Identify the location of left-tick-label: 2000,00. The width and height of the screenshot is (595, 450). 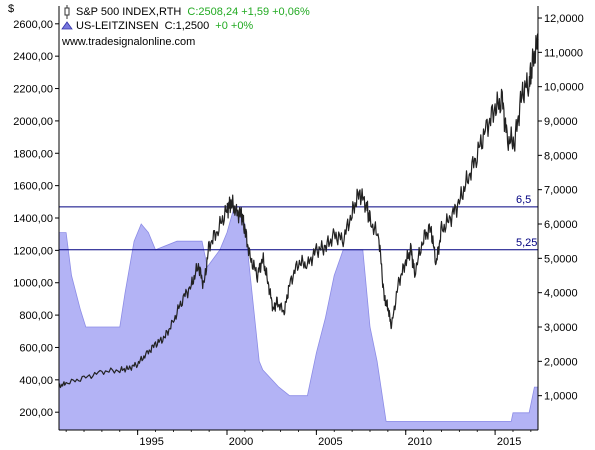
(33, 122).